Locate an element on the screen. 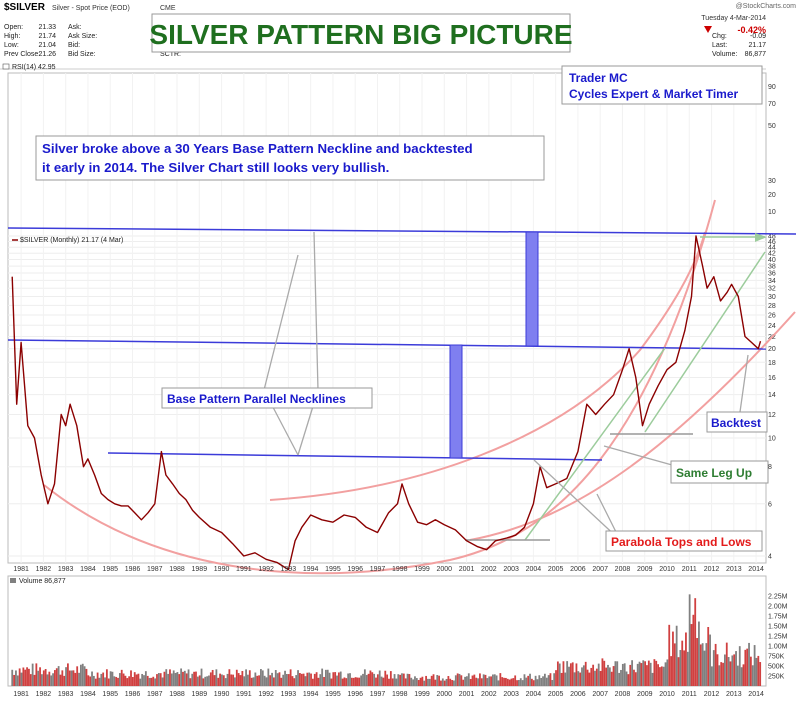 Image resolution: width=800 pixels, height=704 pixels. parabola-box: Parabola Tops and Lows is located at coordinates (684, 541).